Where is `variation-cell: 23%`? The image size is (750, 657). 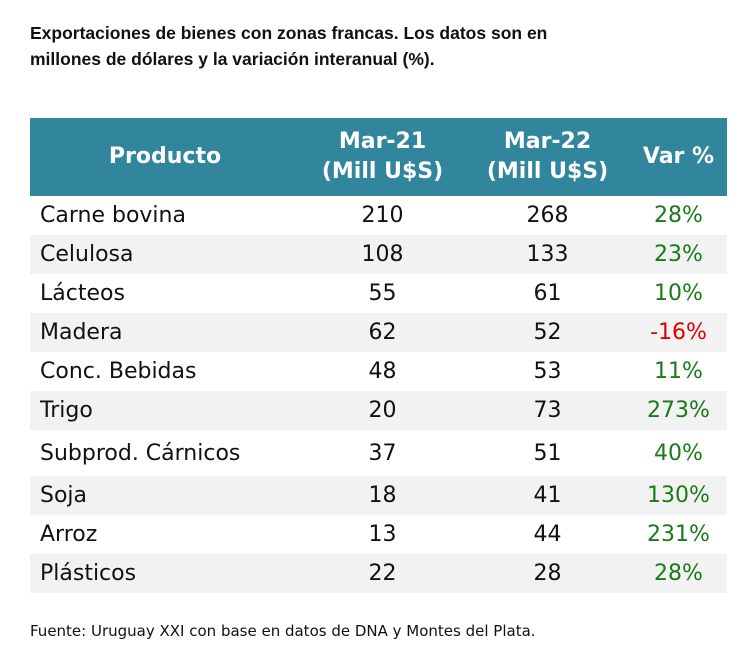
variation-cell: 23% is located at coordinates (678, 254).